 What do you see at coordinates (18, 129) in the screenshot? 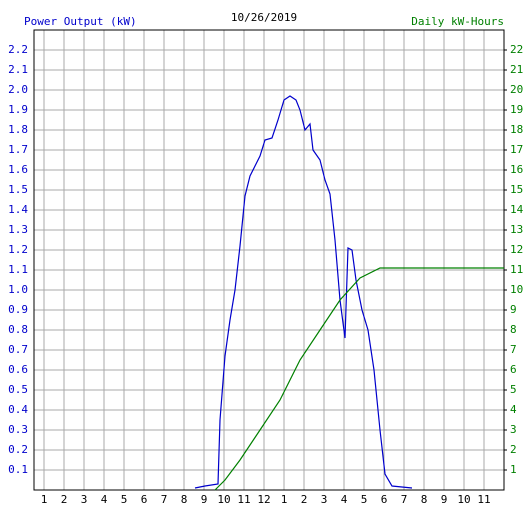
I see `y-tick-label: 1.8` at bounding box center [18, 129].